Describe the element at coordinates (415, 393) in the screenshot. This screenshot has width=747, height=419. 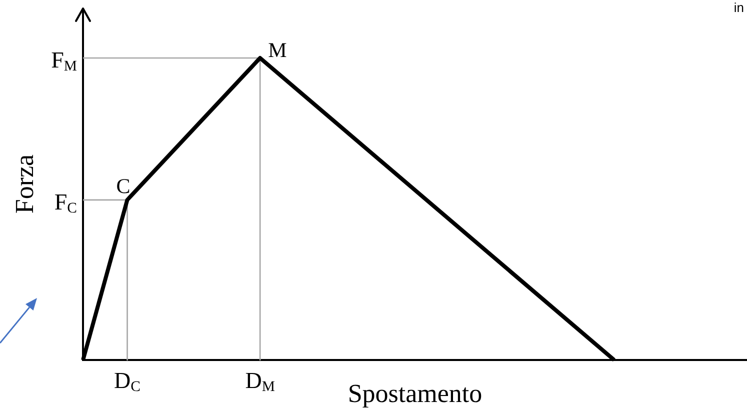
I see `x-axis-title: Spostamento` at that location.